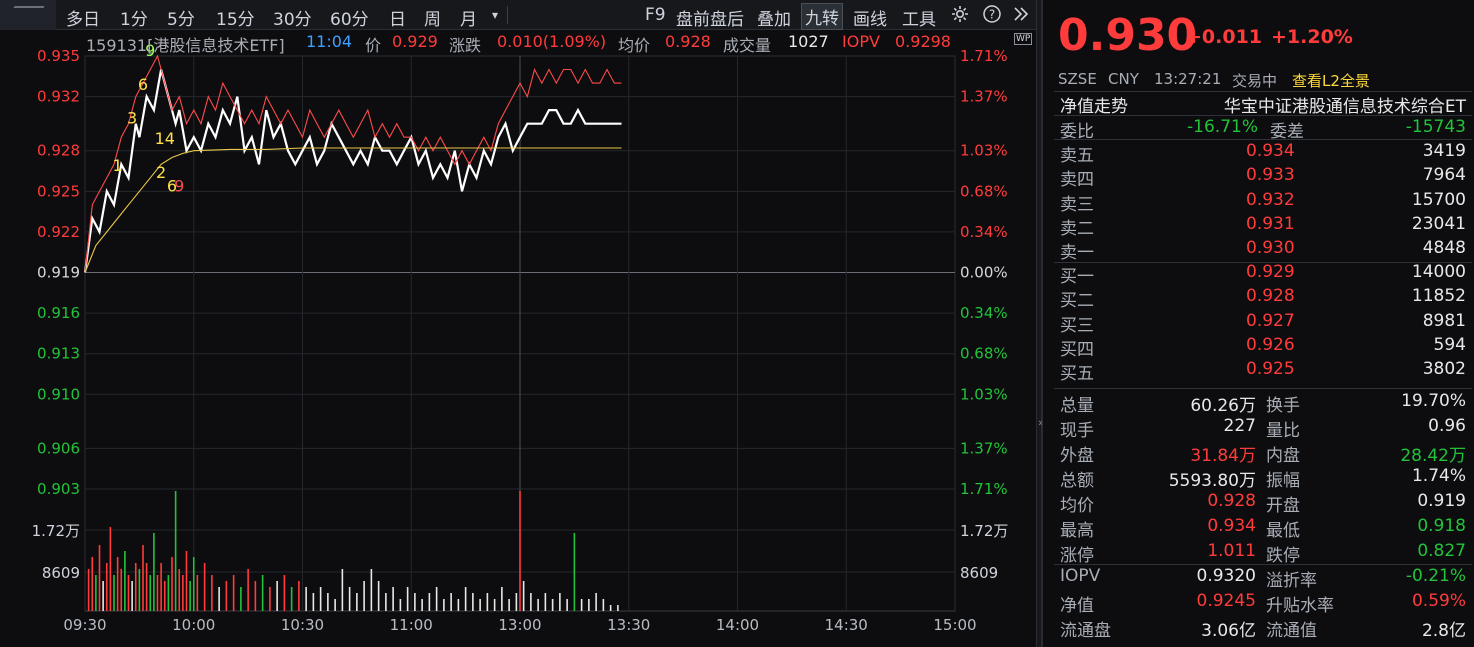 This screenshot has height=647, width=1474. Describe the element at coordinates (1039, 323) in the screenshot. I see `panel-splitter` at that location.